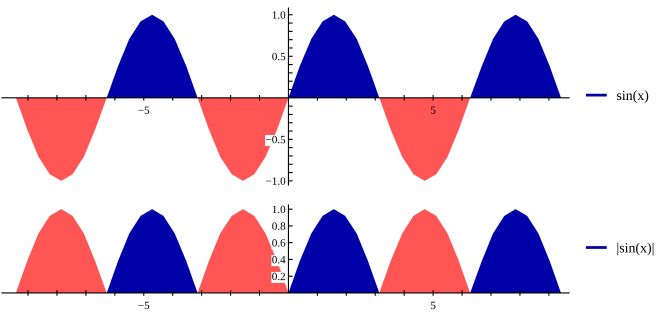 This screenshot has height=312, width=661. What do you see at coordinates (279, 226) in the screenshot?
I see `y-tick-label: 0.8` at bounding box center [279, 226].